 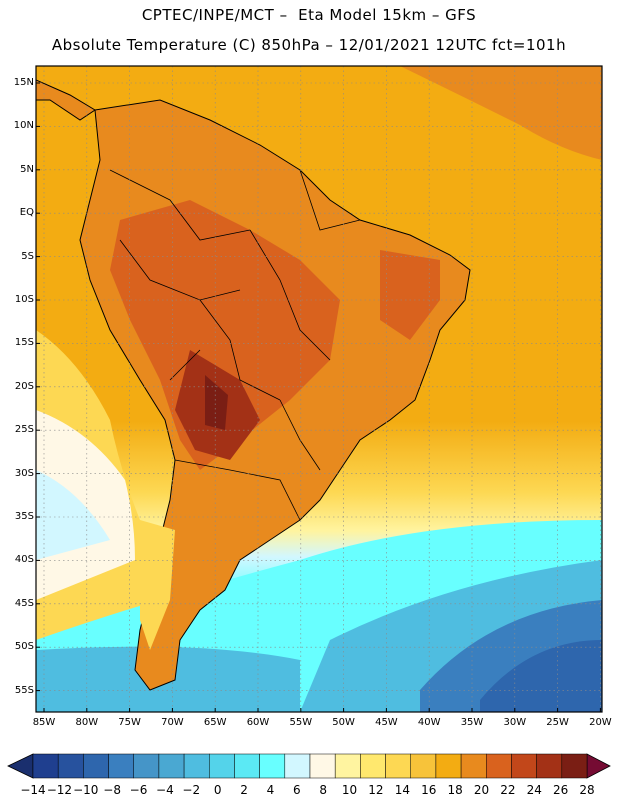 What do you see at coordinates (87, 722) in the screenshot?
I see `lon-label-80w: 80W` at bounding box center [87, 722].